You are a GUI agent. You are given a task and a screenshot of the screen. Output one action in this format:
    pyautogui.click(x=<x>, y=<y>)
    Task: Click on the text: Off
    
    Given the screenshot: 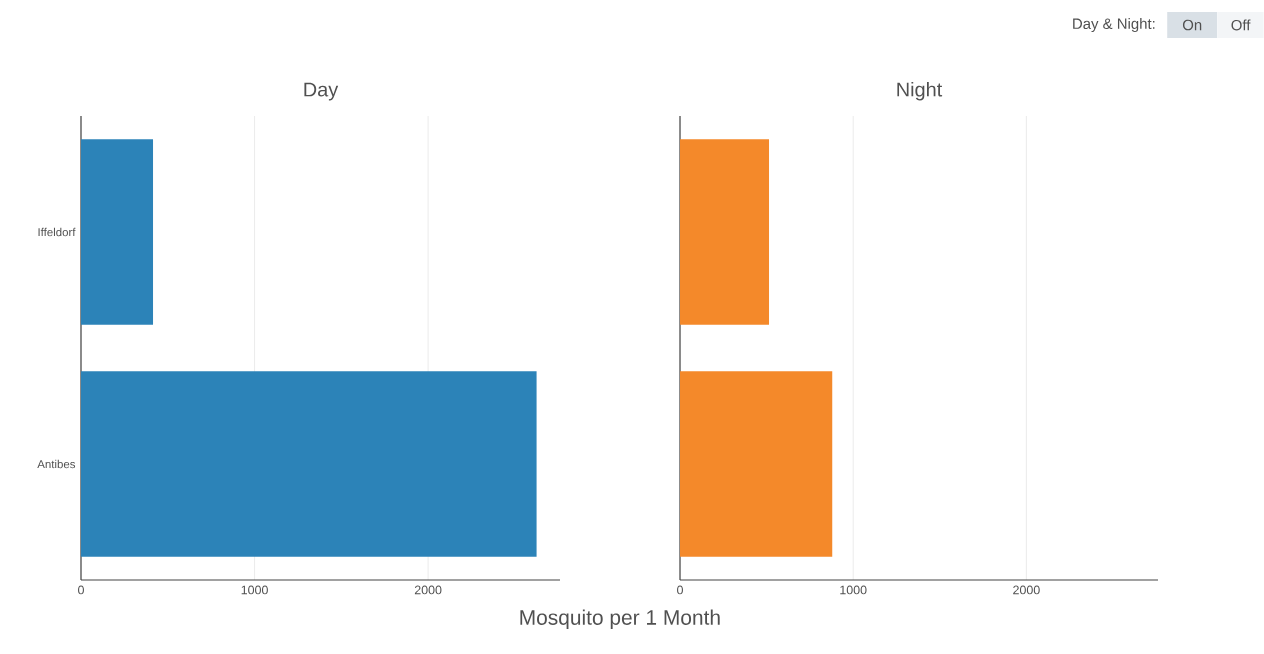 What is the action you would take?
    pyautogui.click(x=1241, y=25)
    